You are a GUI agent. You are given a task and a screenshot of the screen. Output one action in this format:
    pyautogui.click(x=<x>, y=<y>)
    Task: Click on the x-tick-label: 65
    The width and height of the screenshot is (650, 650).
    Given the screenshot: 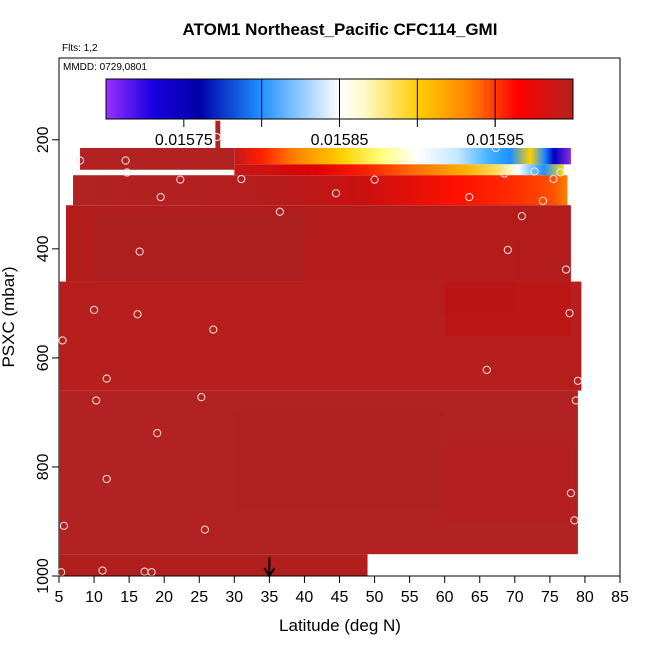 What is the action you would take?
    pyautogui.click(x=480, y=597)
    